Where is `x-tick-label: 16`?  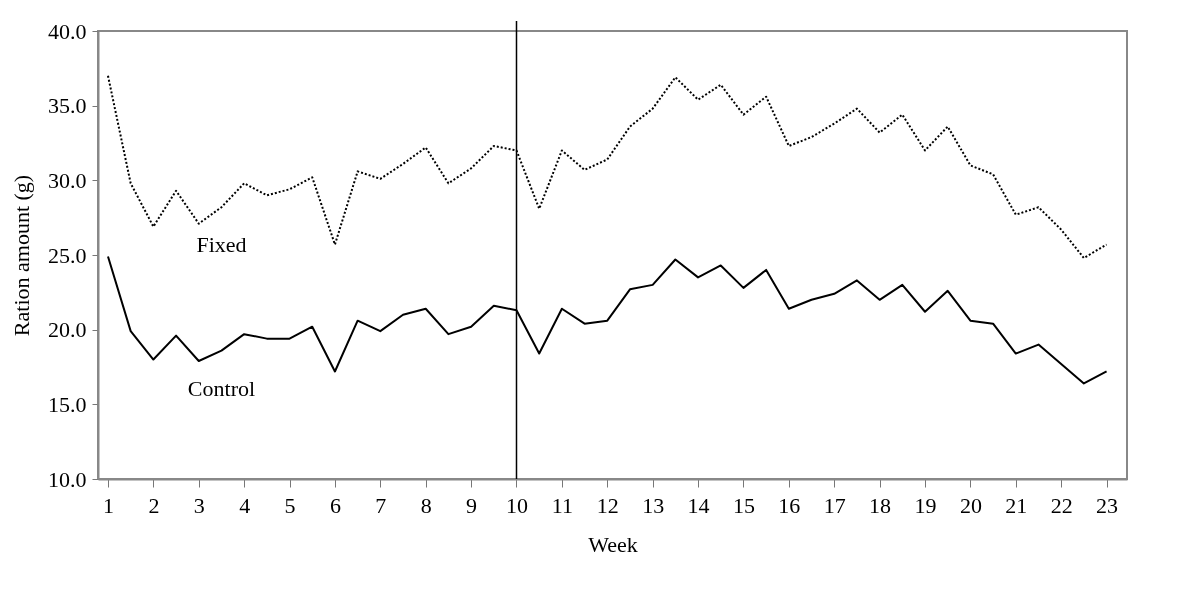
x-tick-label: 16 is located at coordinates (789, 505).